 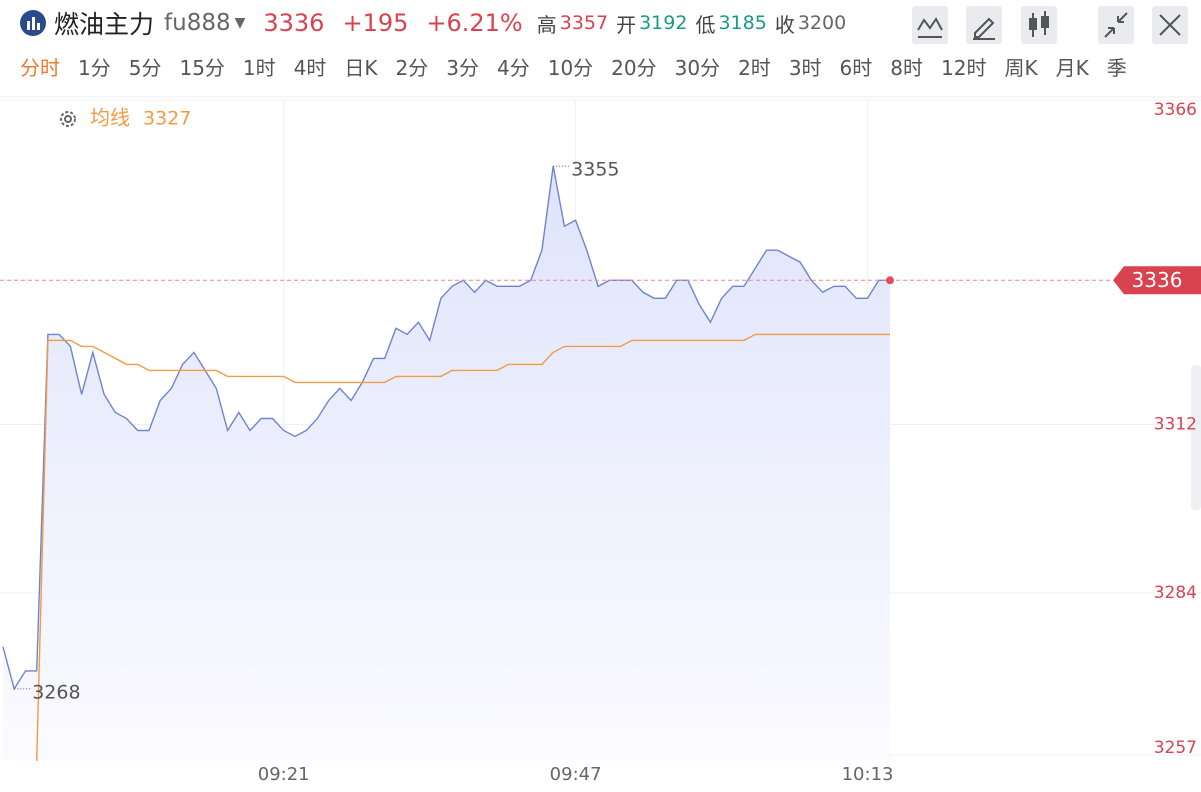 I want to click on code: fu888, so click(x=197, y=23).